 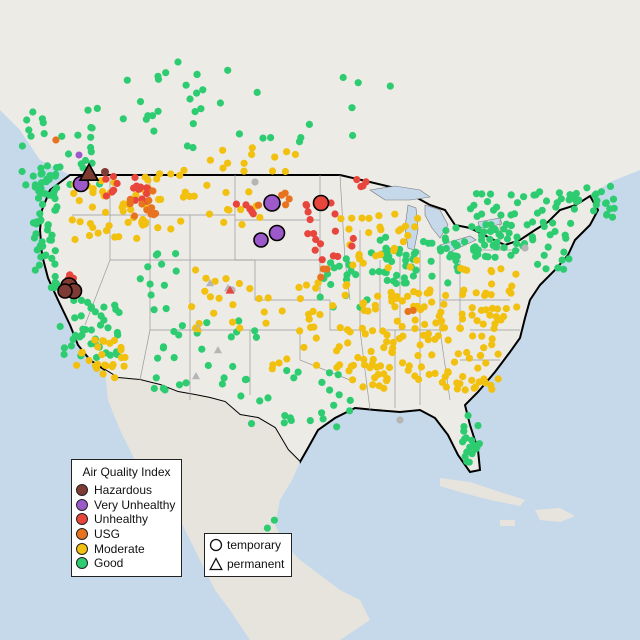 I want to click on legend-item-temporary: temporary, so click(x=248, y=545).